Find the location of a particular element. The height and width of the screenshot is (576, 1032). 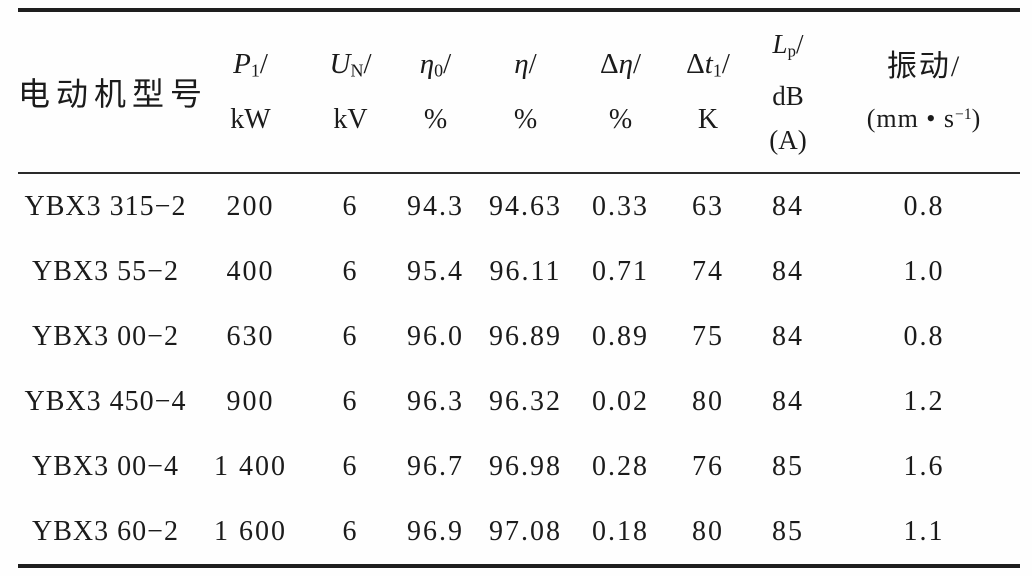

col-header-model: 电动机型号 is located at coordinates (113, 92).